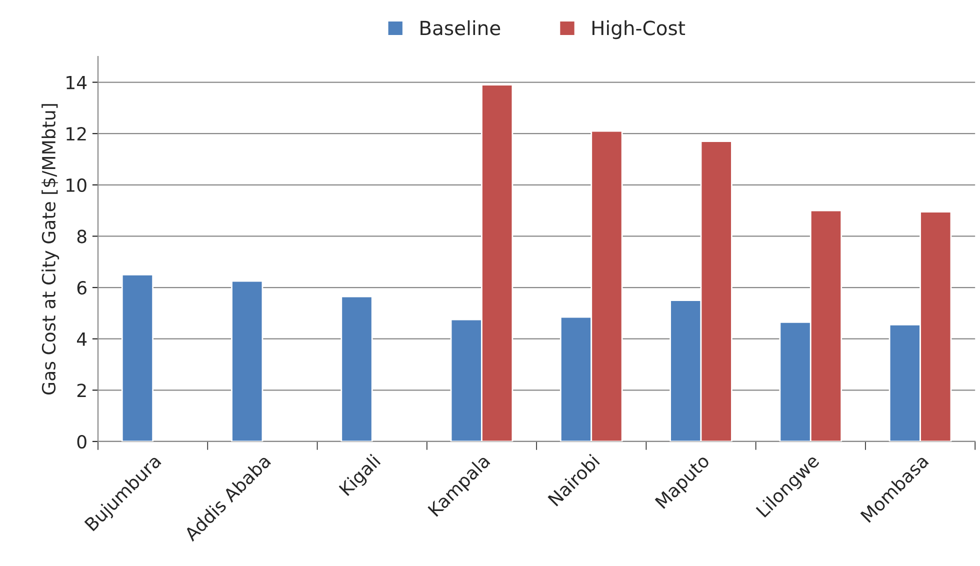 The image size is (980, 566). I want to click on y-tick-label: 10, so click(76, 185).